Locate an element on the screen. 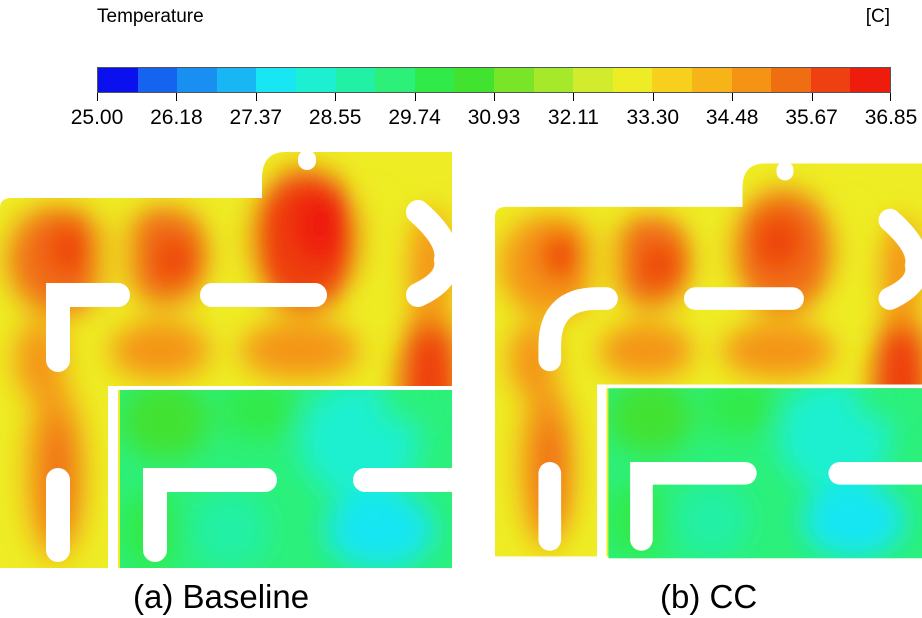 Image resolution: width=922 pixels, height=618 pixels. colorbar-tick-label: 33.30 is located at coordinates (653, 117).